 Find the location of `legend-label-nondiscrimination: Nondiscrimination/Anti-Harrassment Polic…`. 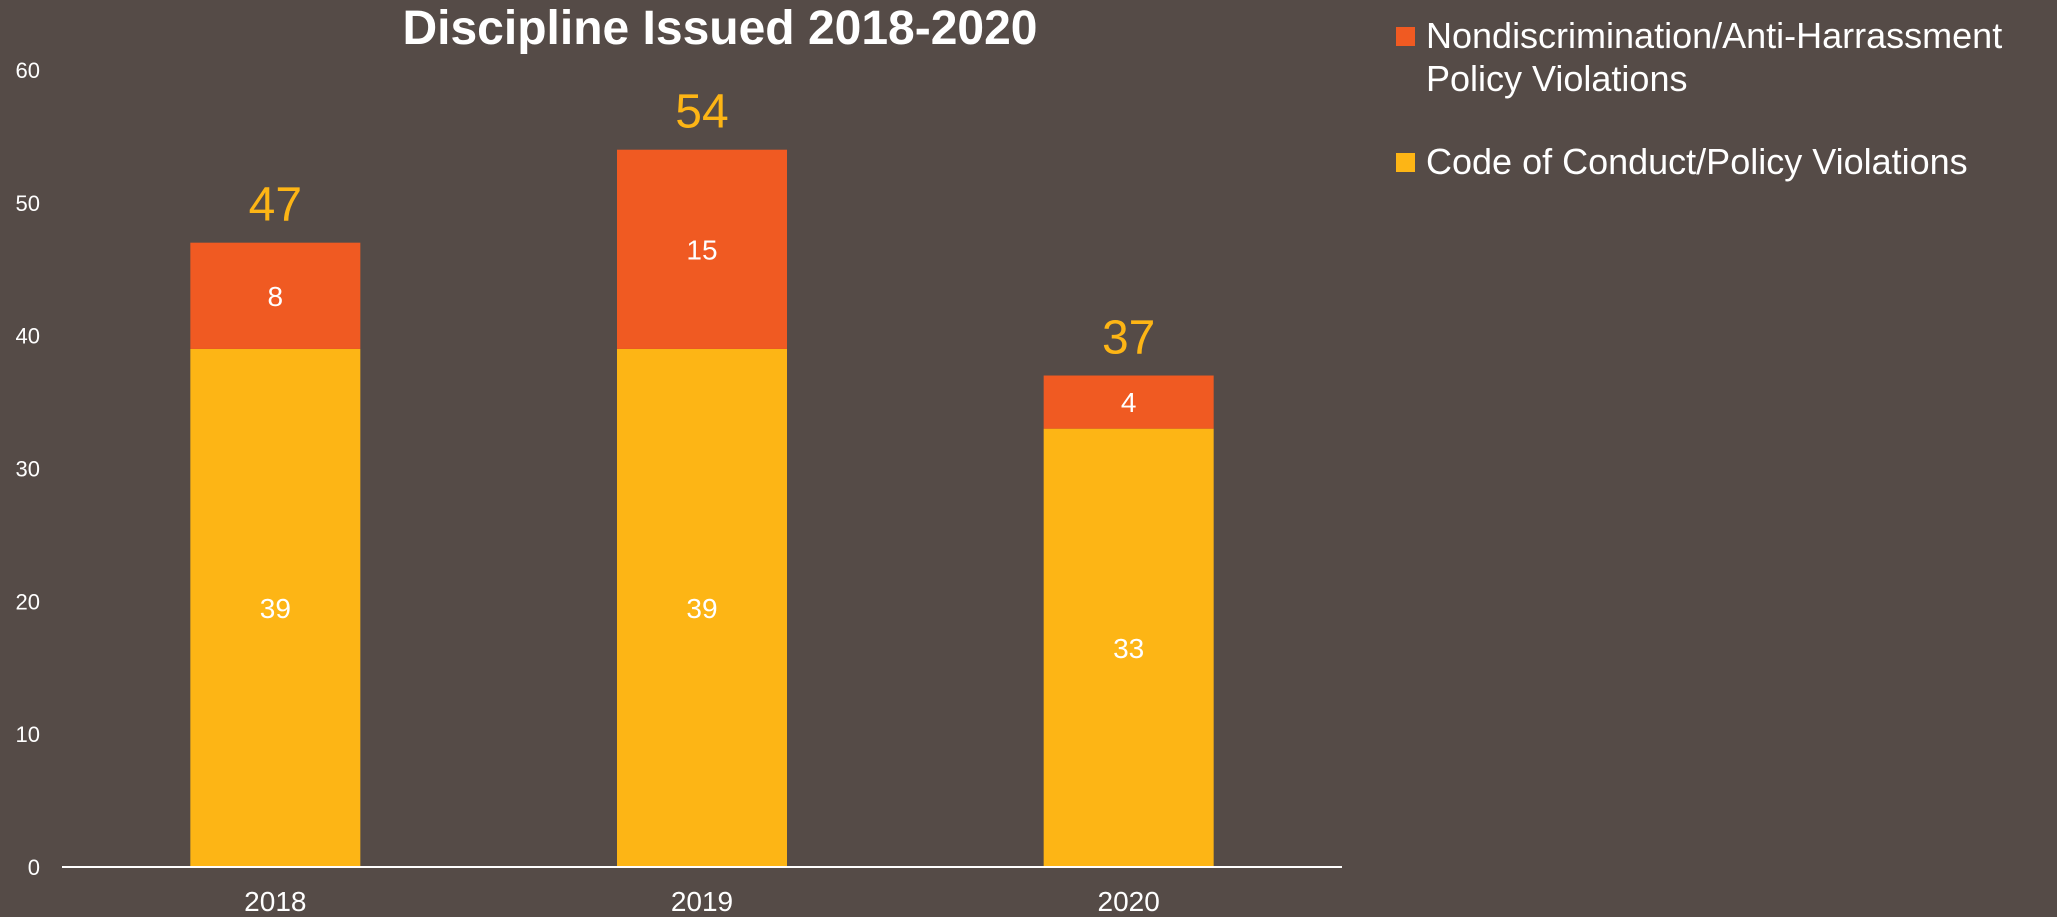

legend-label-nondiscrimination: Nondiscrimination/Anti-Harrassment Polic… is located at coordinates (1714, 57).